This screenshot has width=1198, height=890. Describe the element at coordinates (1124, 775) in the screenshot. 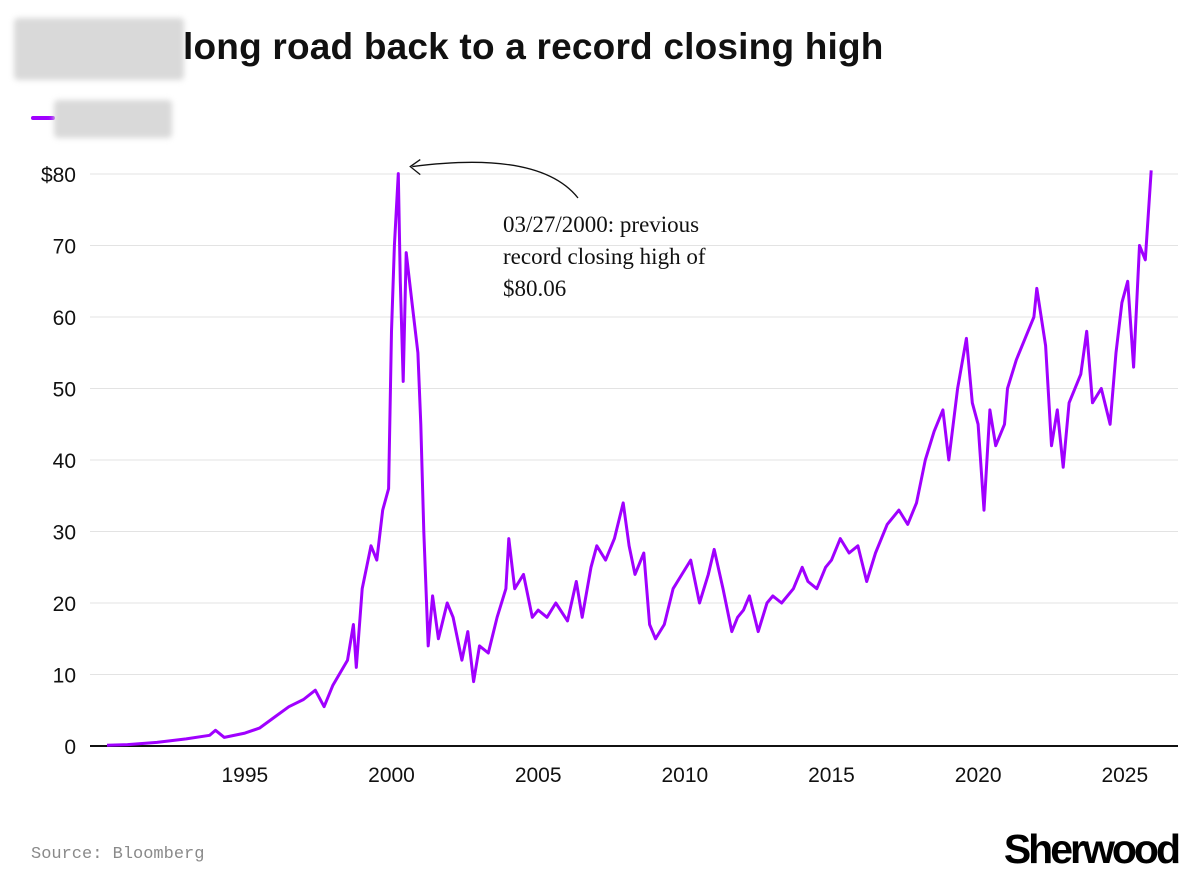

I see `x-tick-label: 2025` at that location.